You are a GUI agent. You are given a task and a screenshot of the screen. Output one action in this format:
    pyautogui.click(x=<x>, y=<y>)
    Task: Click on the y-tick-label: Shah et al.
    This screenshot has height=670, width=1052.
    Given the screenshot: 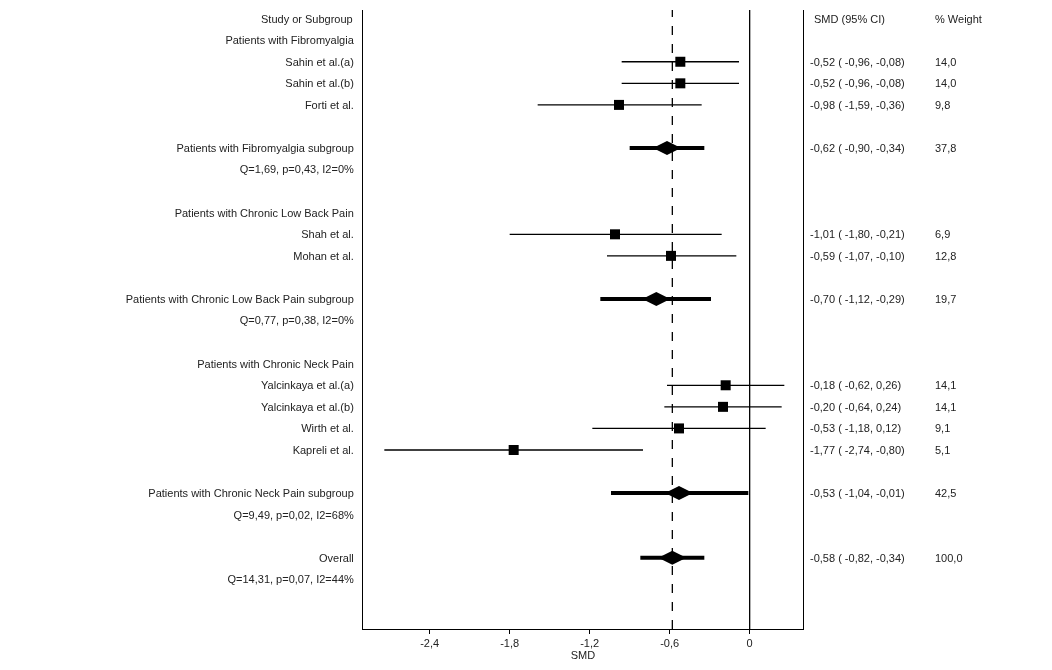 What is the action you would take?
    pyautogui.click(x=327, y=234)
    